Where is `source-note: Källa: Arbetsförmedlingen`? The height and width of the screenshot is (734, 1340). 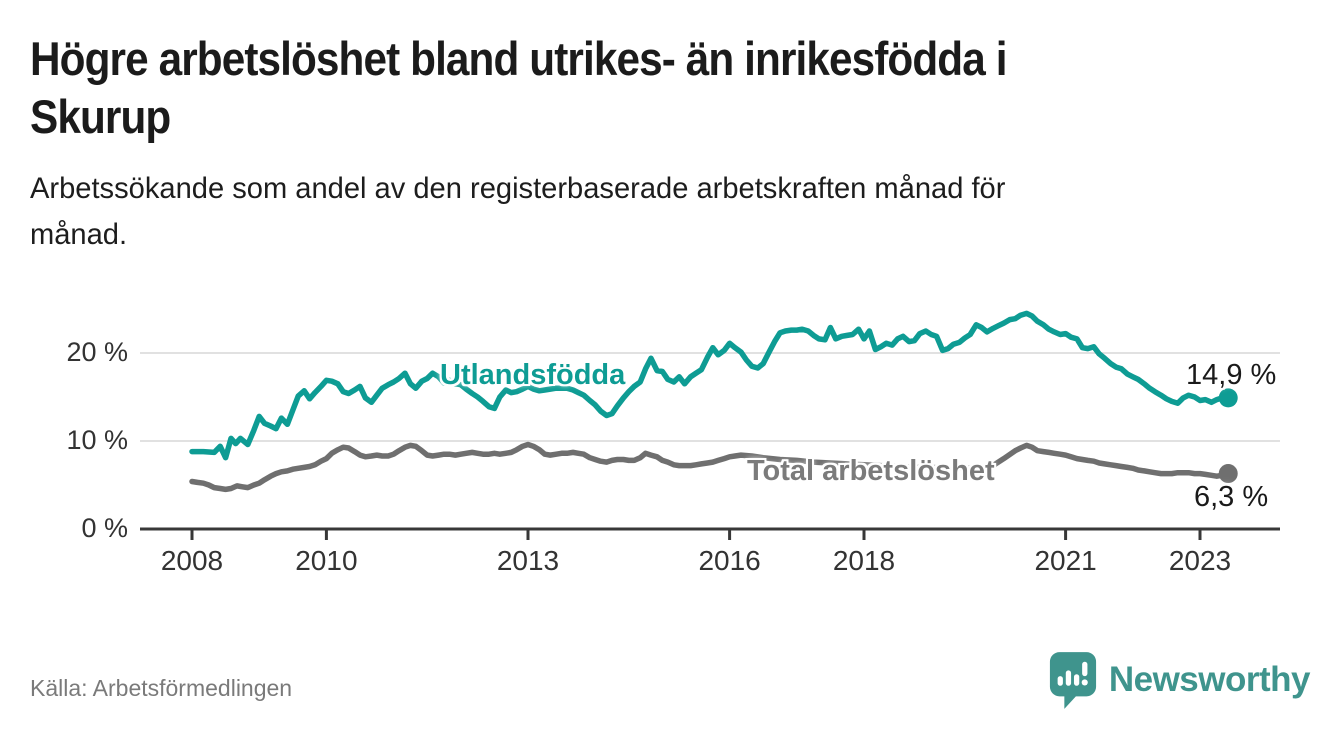
source-note: Källa: Arbetsförmedlingen is located at coordinates (161, 688).